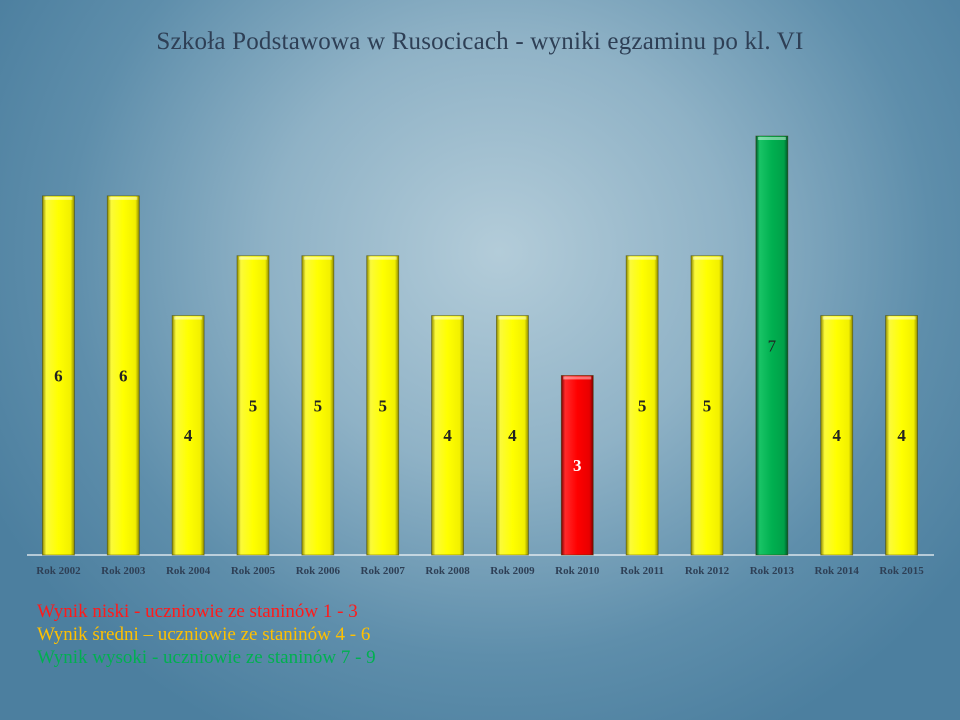 Image resolution: width=960 pixels, height=720 pixels. What do you see at coordinates (383, 571) in the screenshot?
I see `x-tick-label: Rok 2007` at bounding box center [383, 571].